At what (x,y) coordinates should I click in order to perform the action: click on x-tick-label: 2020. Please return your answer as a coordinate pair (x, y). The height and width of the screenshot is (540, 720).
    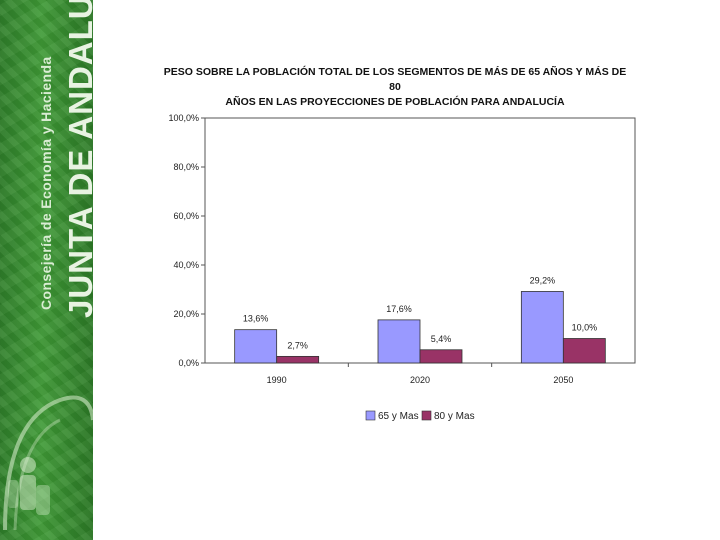
    Looking at the image, I should click on (420, 380).